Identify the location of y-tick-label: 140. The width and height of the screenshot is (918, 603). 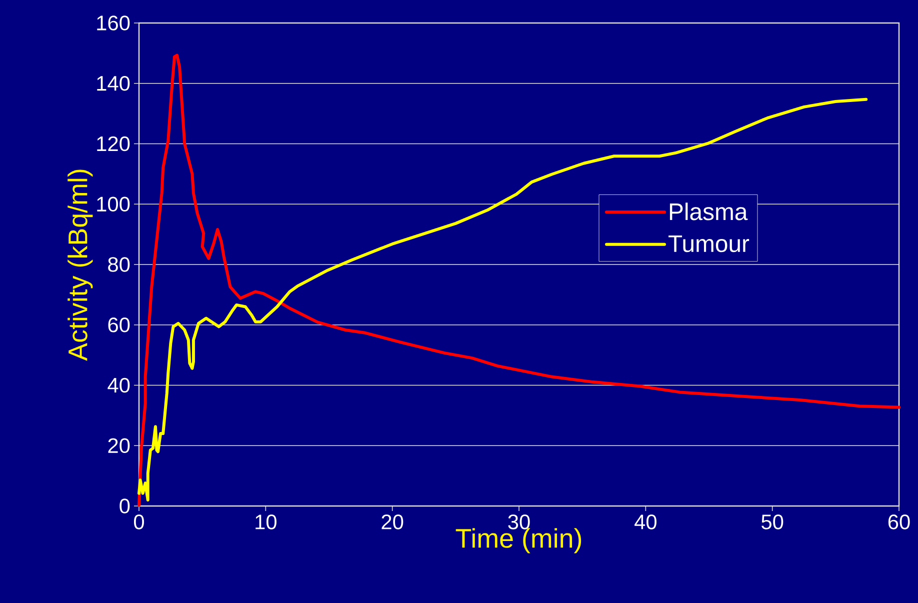
(113, 83).